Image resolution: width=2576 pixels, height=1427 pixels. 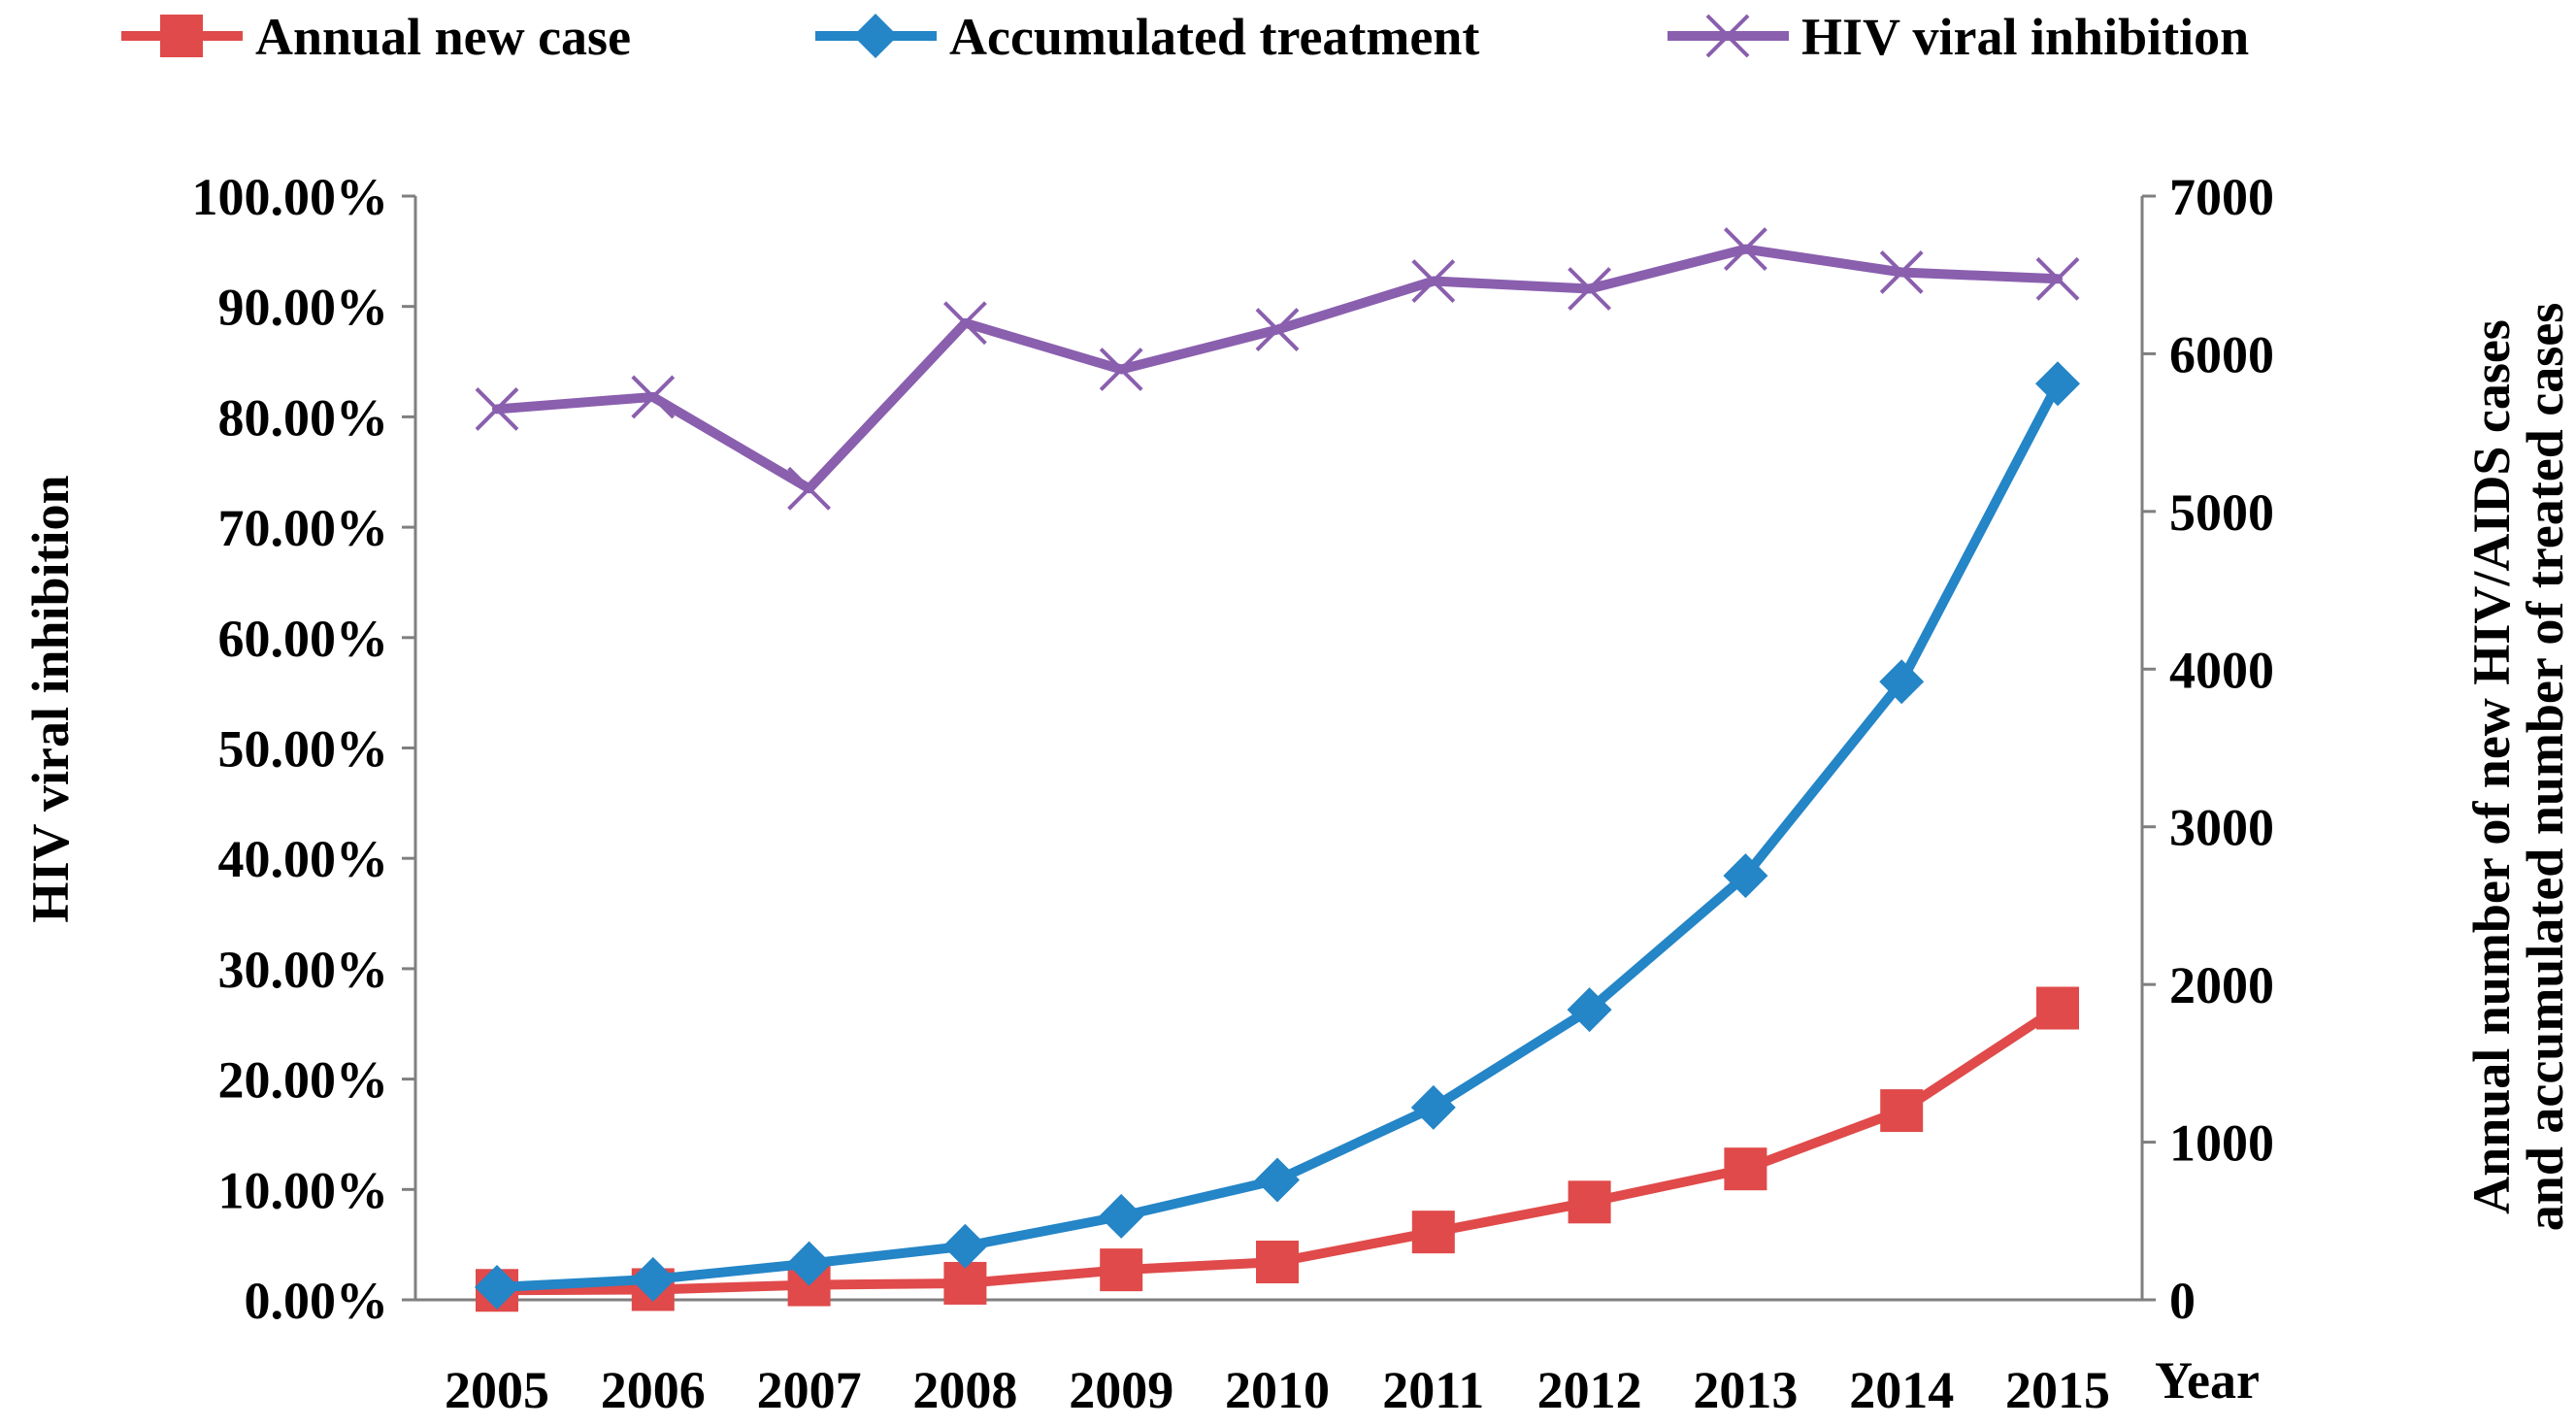 I want to click on series-annual-new-case, so click(x=1277, y=1149).